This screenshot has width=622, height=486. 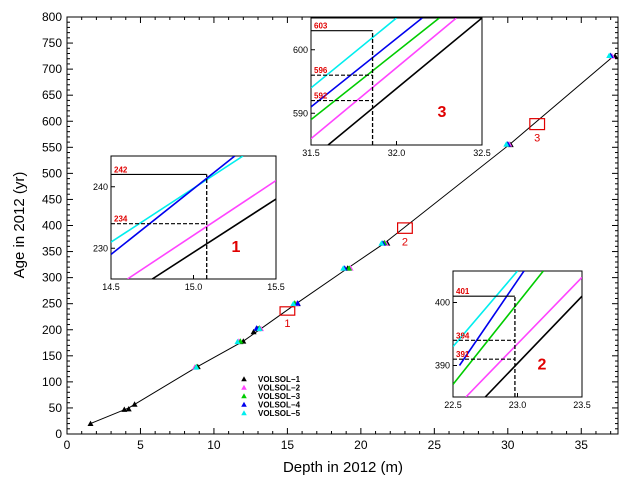 What do you see at coordinates (442, 112) in the screenshot?
I see `inset-number: 3` at bounding box center [442, 112].